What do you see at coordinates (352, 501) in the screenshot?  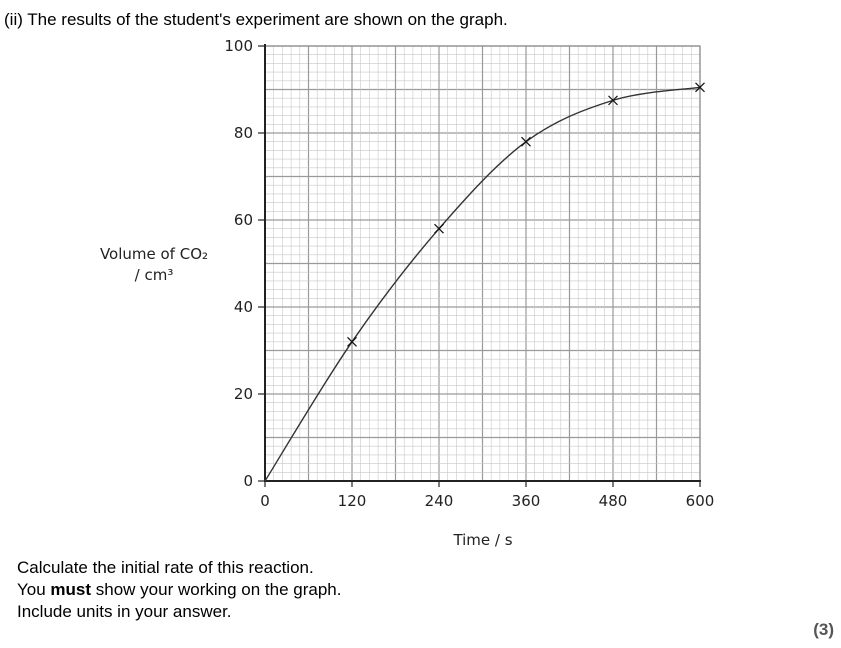 I see `x-tick-label: 120` at bounding box center [352, 501].